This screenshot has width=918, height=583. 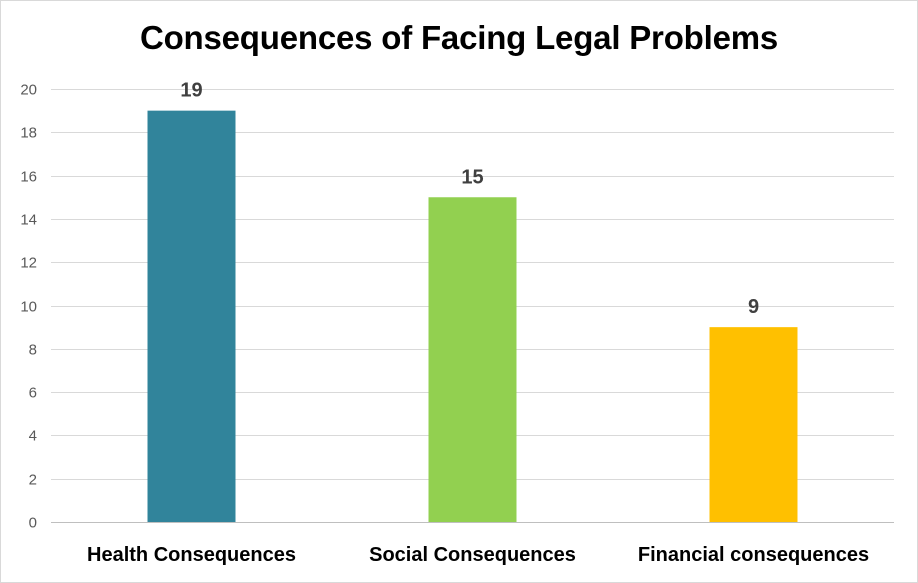 What do you see at coordinates (472, 555) in the screenshot?
I see `category-label: Social Consequences` at bounding box center [472, 555].